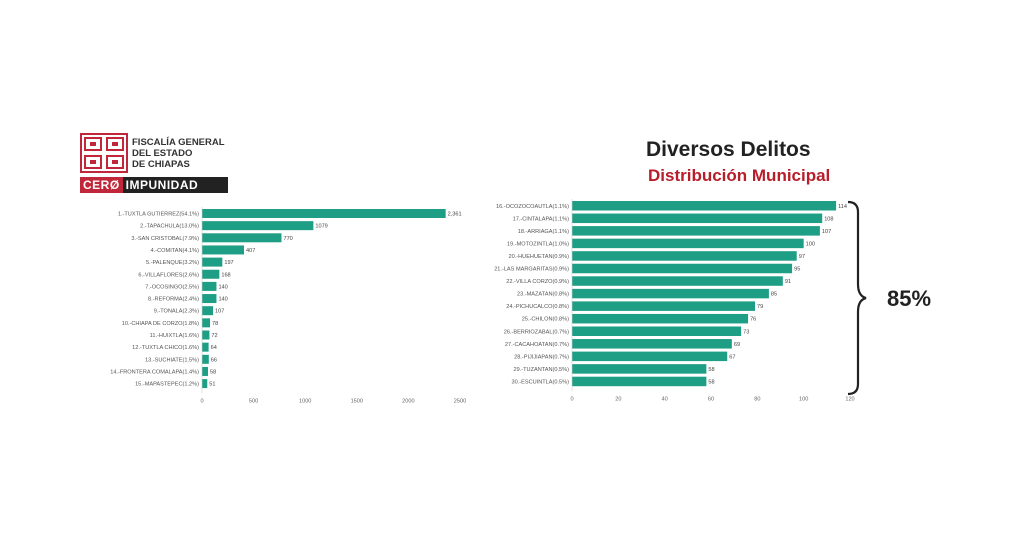 The height and width of the screenshot is (538, 1024). Describe the element at coordinates (158, 215) in the screenshot. I see `left-category-label: 1.-TUXTLA GUTIERREZ(54.1%)` at that location.